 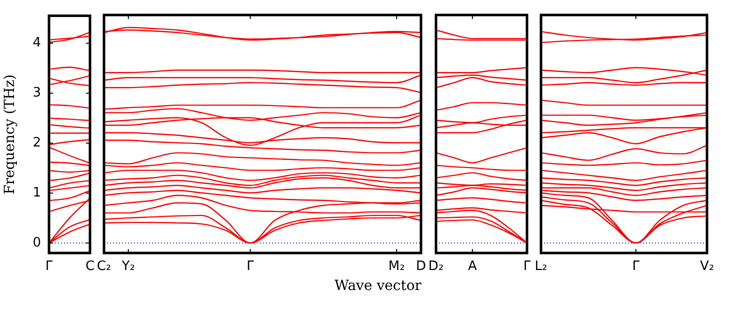 What do you see at coordinates (541, 266) in the screenshot?
I see `x-tick-label: L₂` at bounding box center [541, 266].